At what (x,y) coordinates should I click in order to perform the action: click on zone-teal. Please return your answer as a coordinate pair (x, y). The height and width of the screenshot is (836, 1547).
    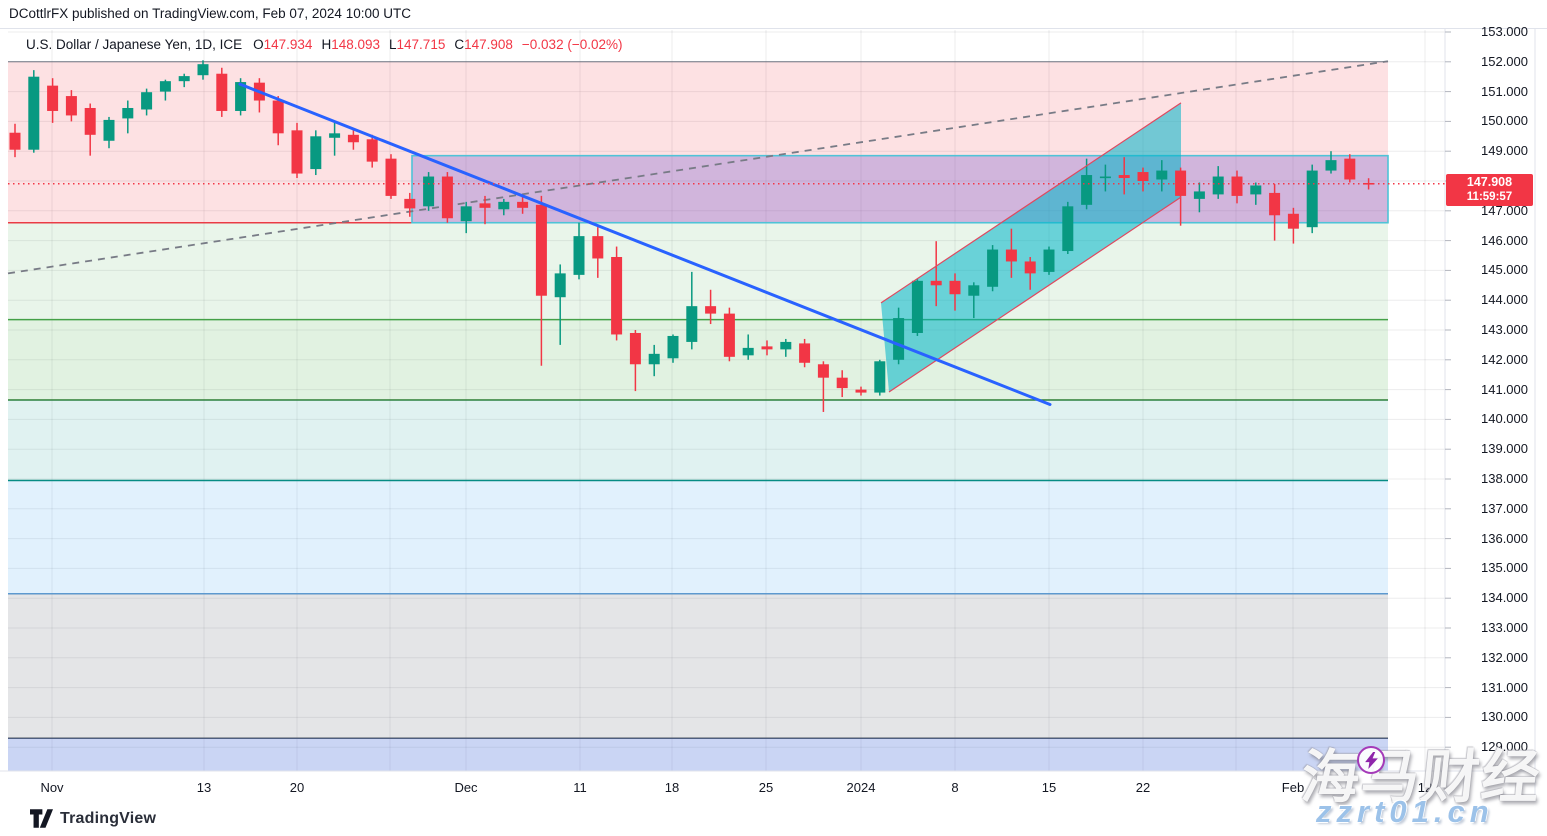
    Looking at the image, I should click on (698, 440).